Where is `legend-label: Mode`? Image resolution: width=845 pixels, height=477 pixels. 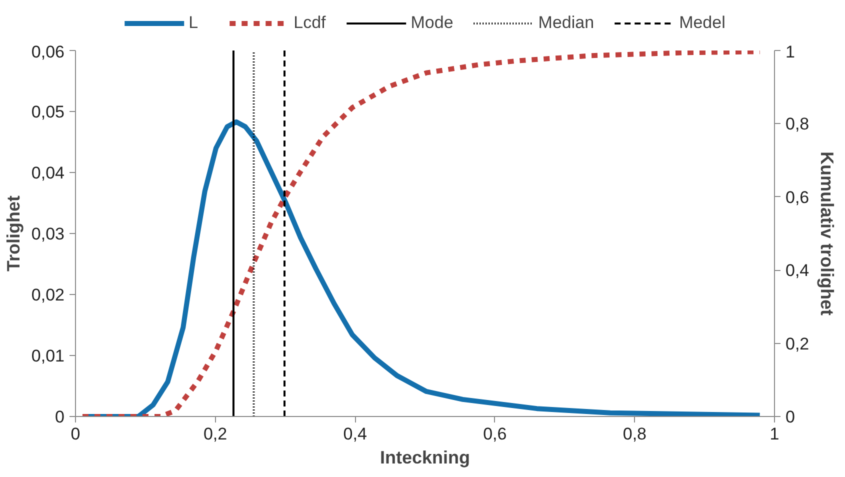
legend-label: Mode is located at coordinates (432, 22).